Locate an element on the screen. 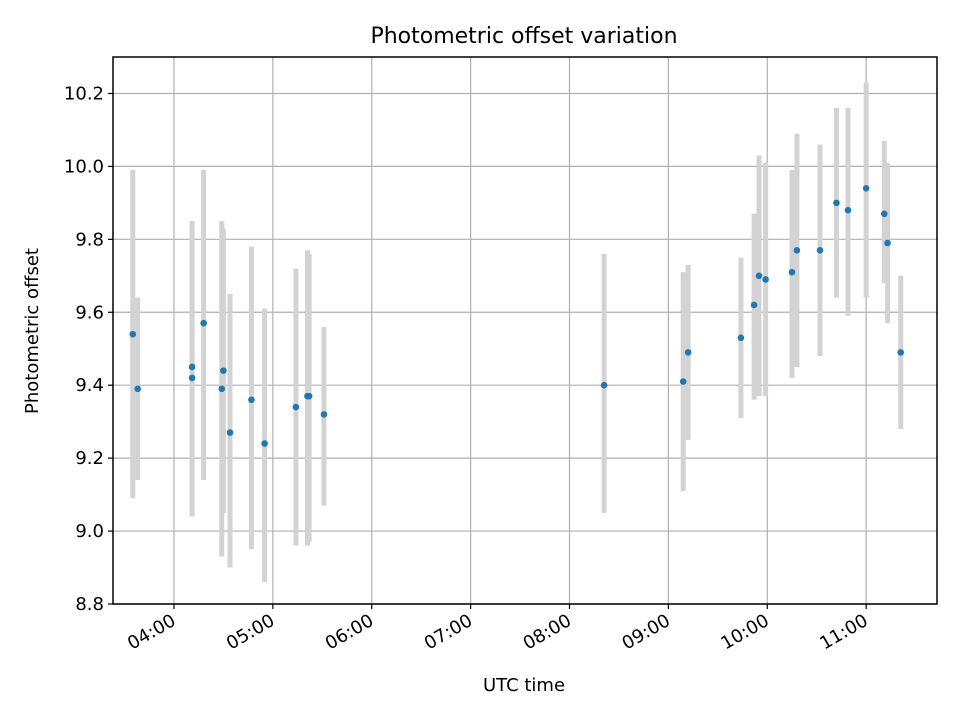 This screenshot has width=960, height=720. chart-title: Photometric offset variation is located at coordinates (523, 36).